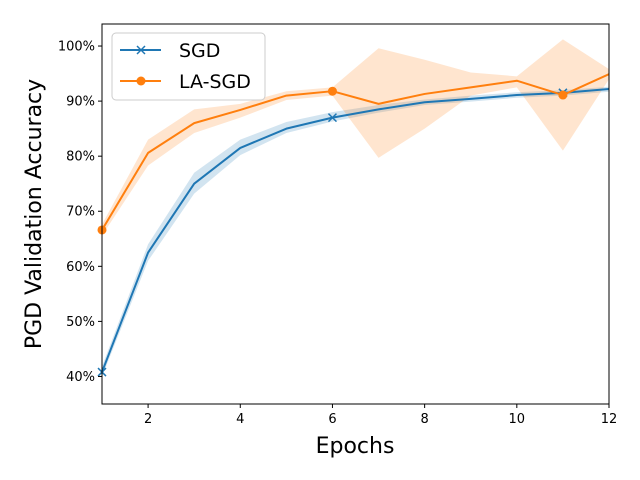 The width and height of the screenshot is (640, 480). What do you see at coordinates (80, 157) in the screenshot?
I see `y-tick-label: 80%` at bounding box center [80, 157].